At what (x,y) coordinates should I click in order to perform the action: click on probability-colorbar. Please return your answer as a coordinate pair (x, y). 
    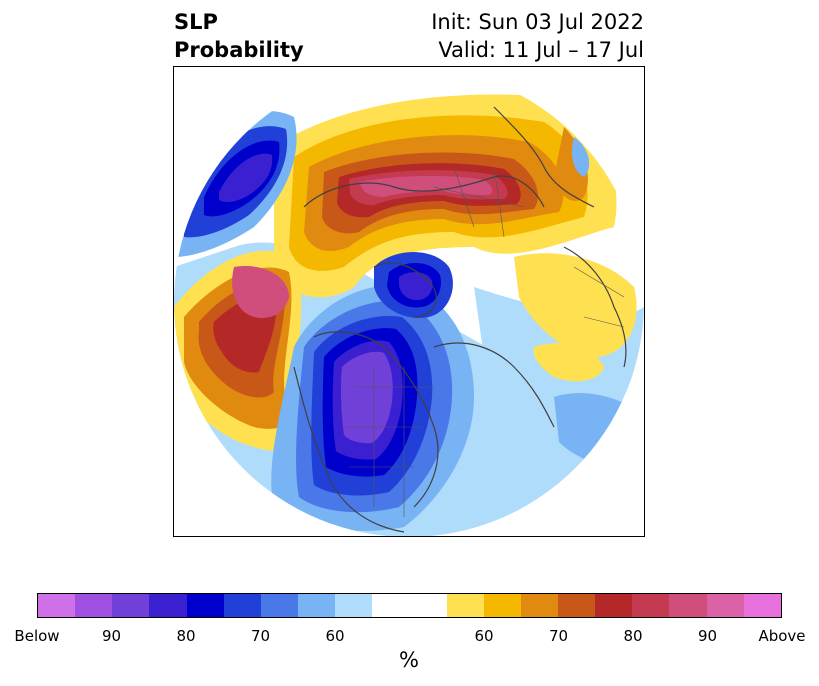
    Looking at the image, I should click on (409, 605).